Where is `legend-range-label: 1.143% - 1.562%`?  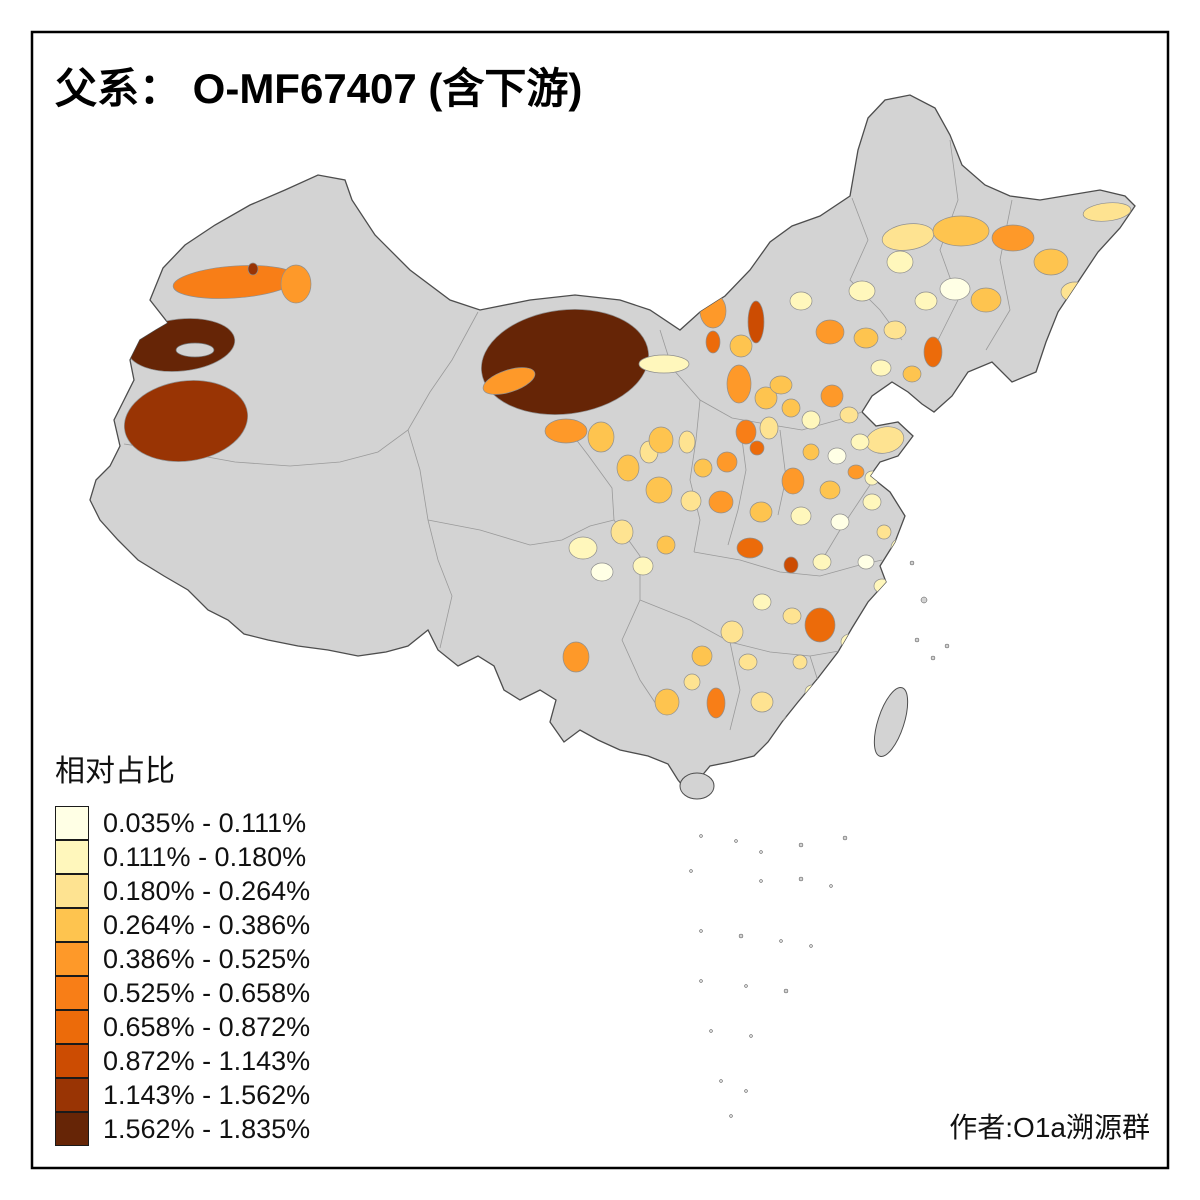 legend-range-label: 1.143% - 1.562% is located at coordinates (207, 1094).